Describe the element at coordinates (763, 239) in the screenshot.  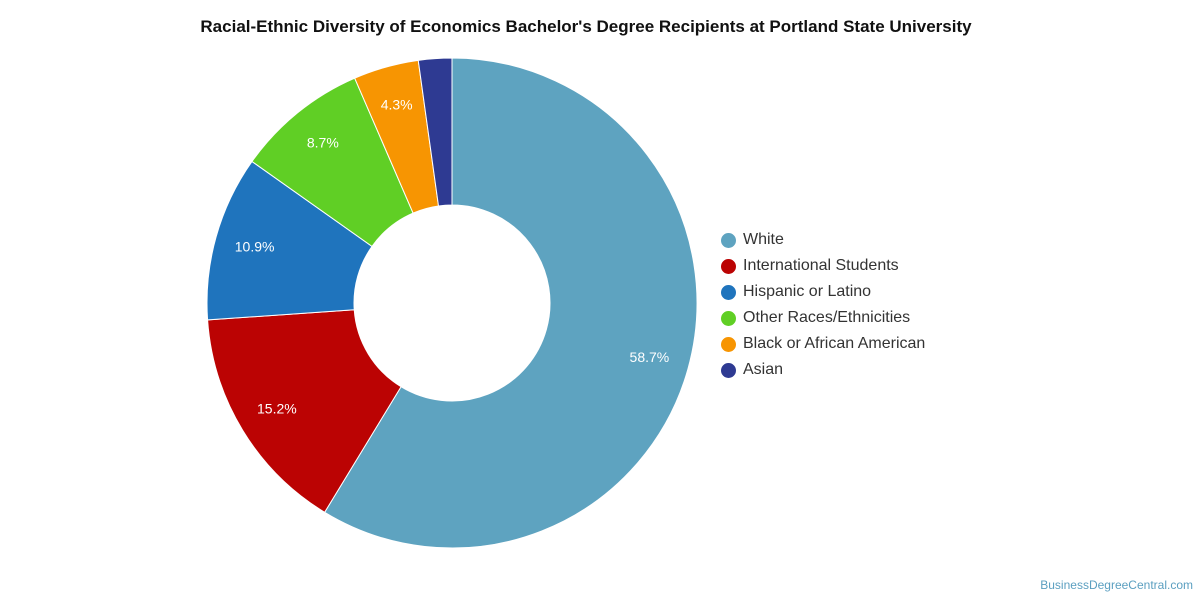
I see `legend-label: White` at that location.